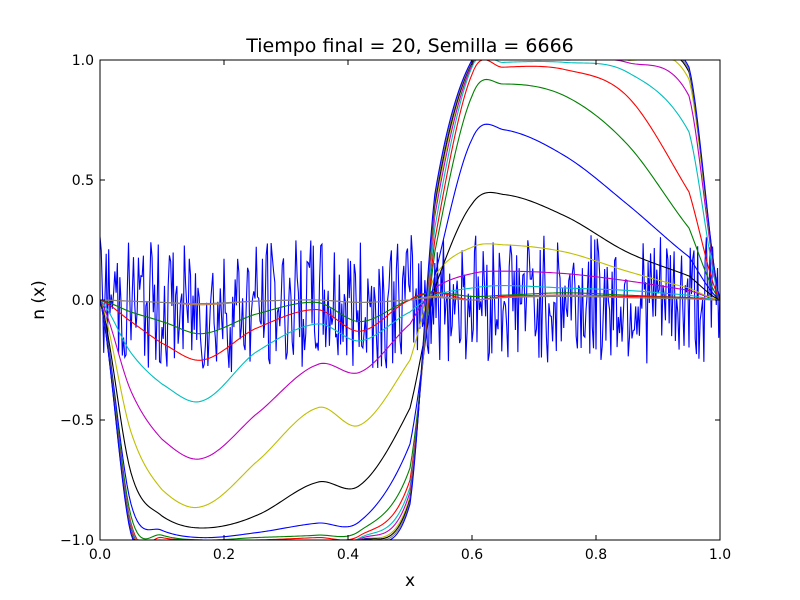 Image resolution: width=800 pixels, height=600 pixels. I want to click on y-tick-label: 1.0, so click(83, 61).